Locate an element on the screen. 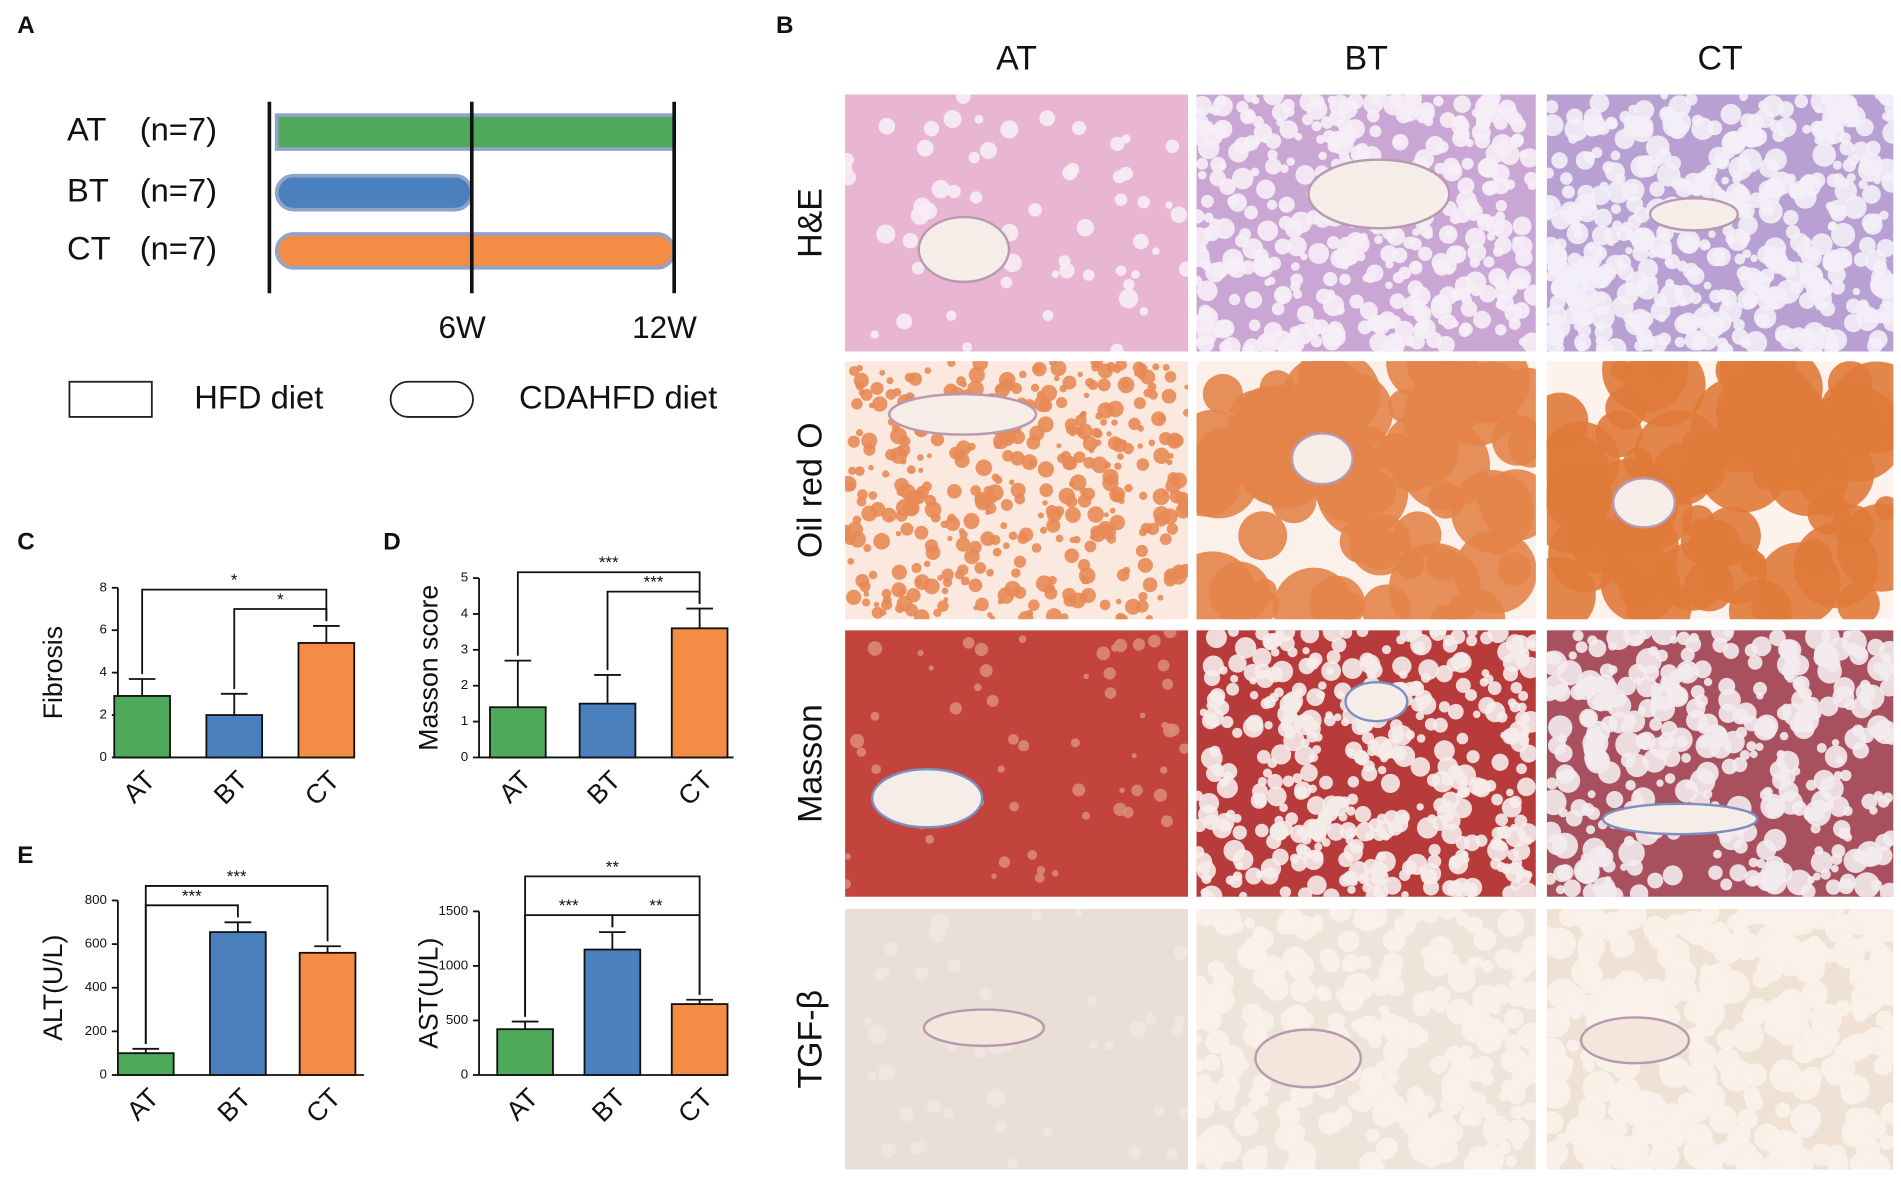 The image size is (1901, 1178). y-tick-label: 0 is located at coordinates (464, 756).